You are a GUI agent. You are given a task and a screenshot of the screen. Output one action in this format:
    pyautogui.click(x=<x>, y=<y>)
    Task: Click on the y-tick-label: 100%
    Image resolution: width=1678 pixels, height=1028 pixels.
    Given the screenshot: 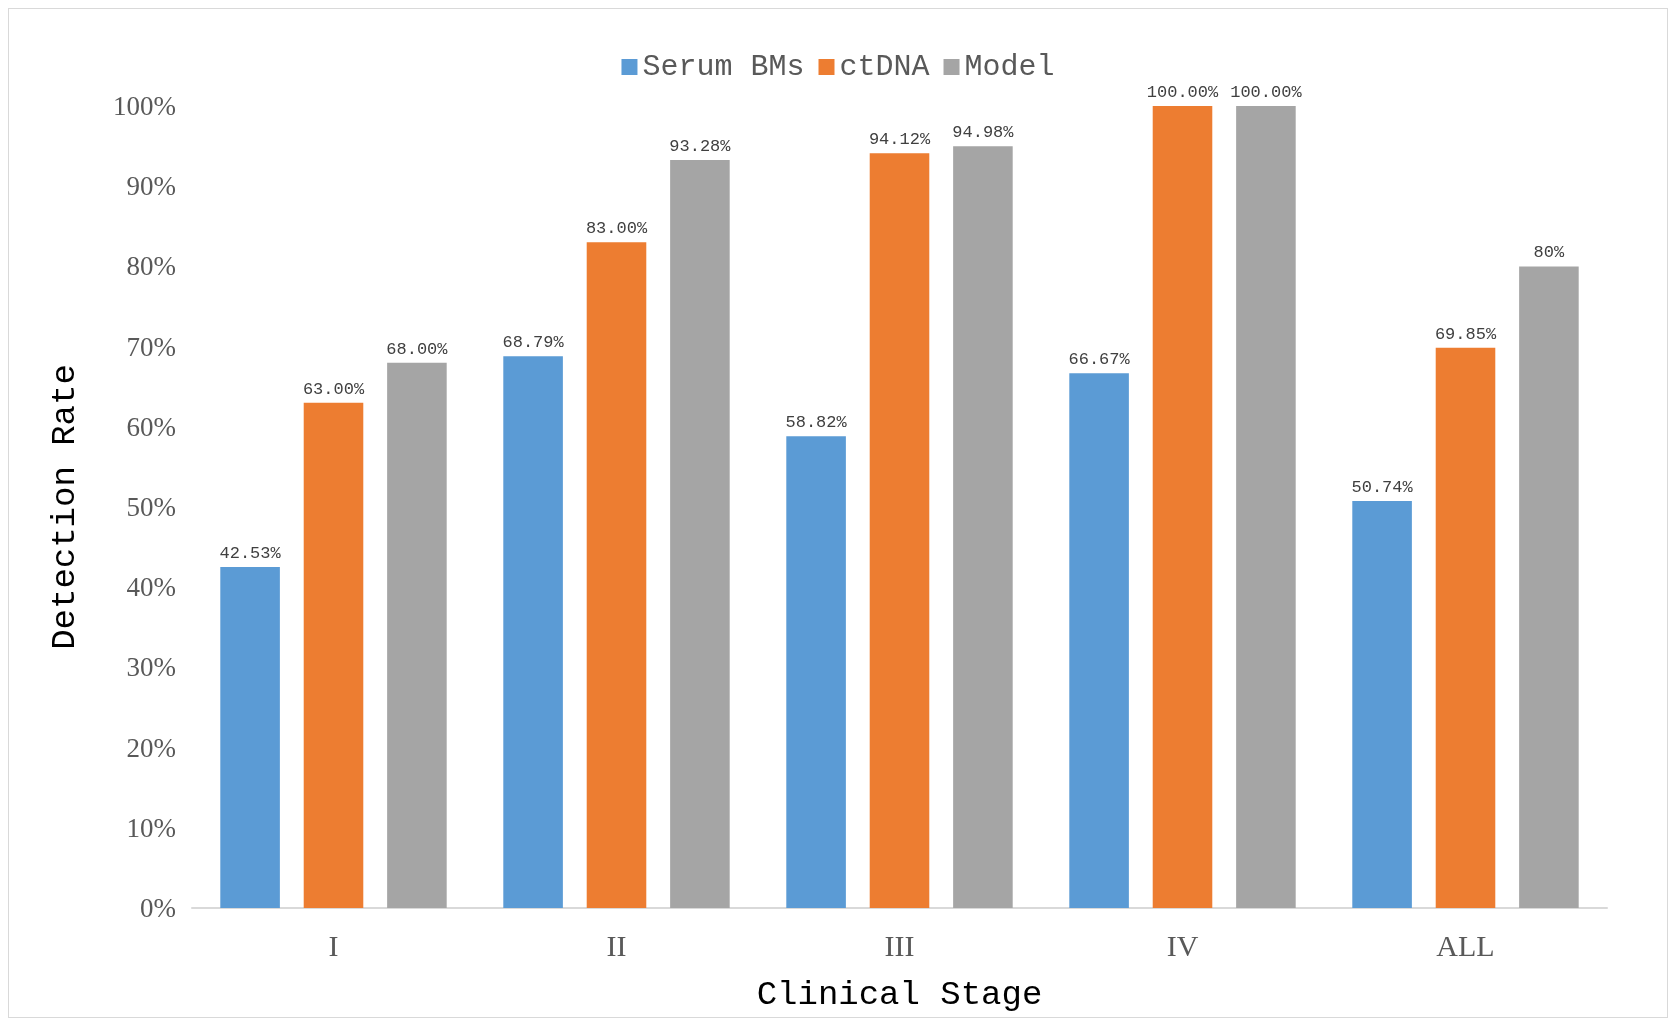 What is the action you would take?
    pyautogui.click(x=144, y=106)
    